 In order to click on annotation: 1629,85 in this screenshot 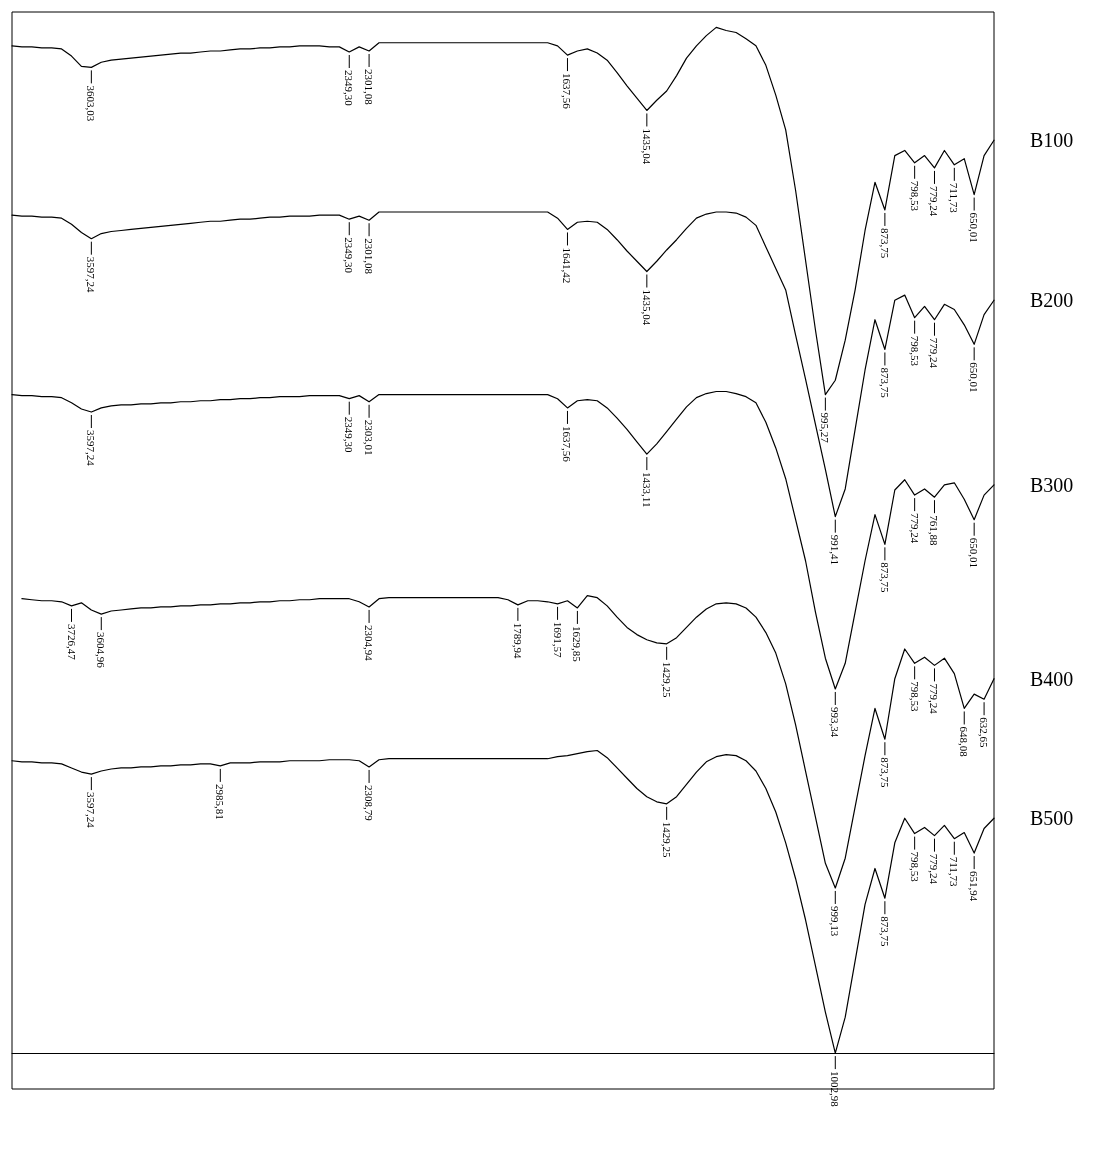, I will do `click(577, 644)`.